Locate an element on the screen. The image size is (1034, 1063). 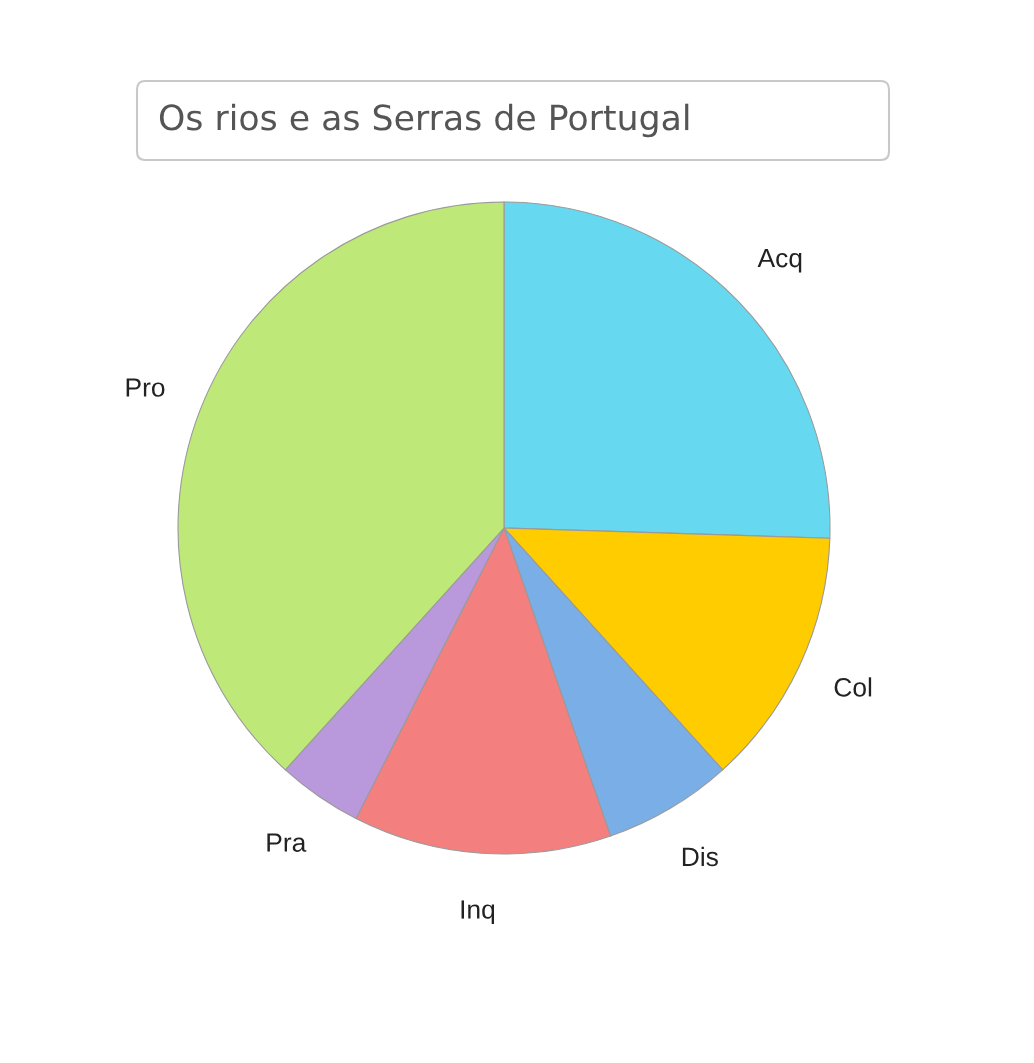
slice-label: Pra is located at coordinates (287, 842).